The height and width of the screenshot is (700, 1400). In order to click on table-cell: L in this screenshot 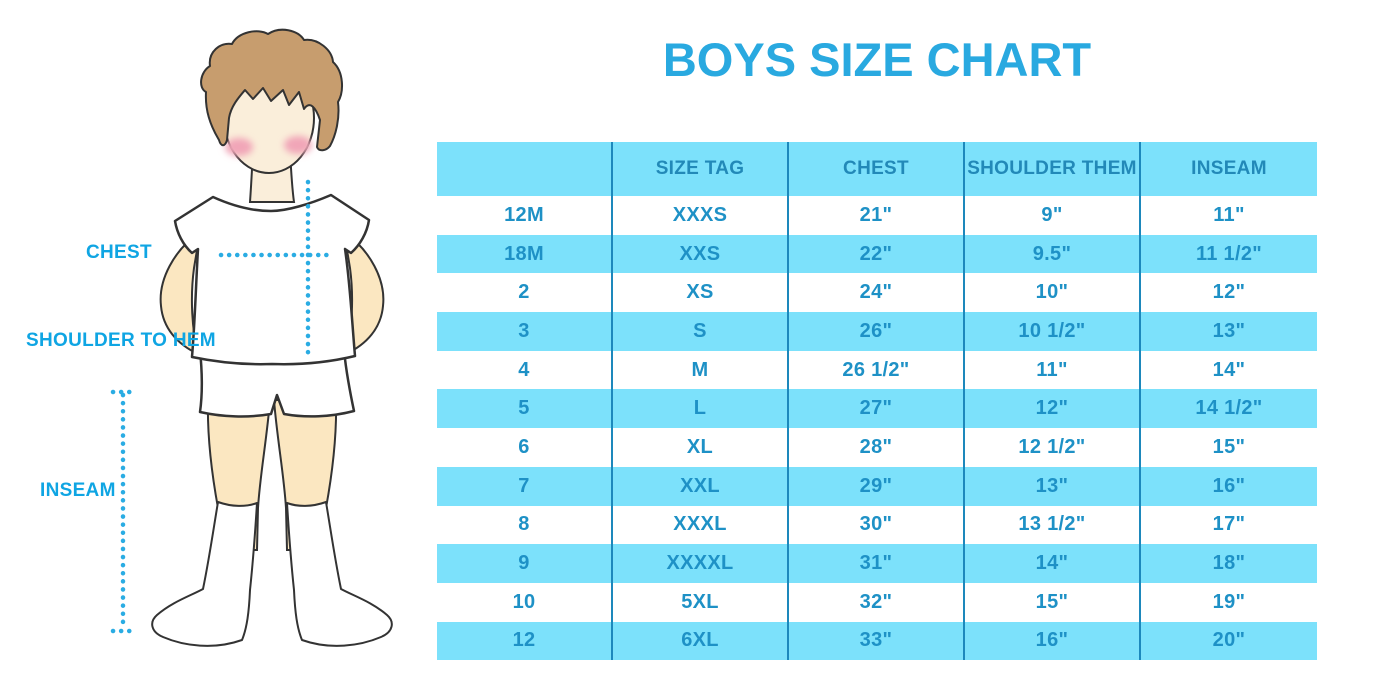, I will do `click(701, 409)`.